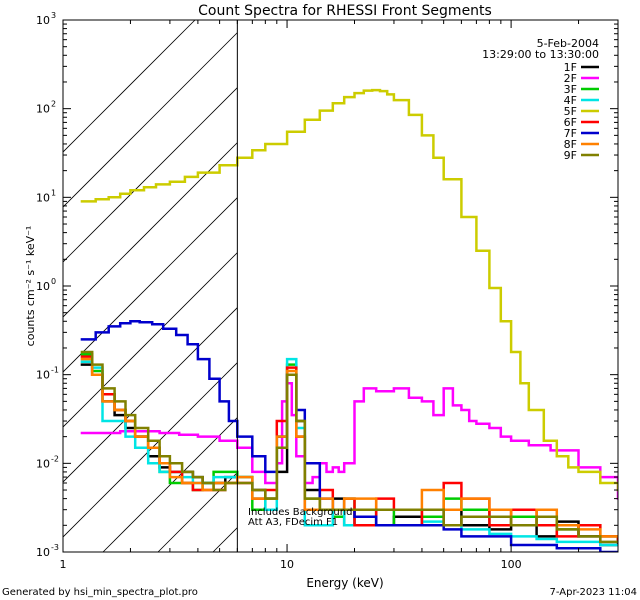 This screenshot has width=640, height=600. I want to click on x-tick-label: 1, so click(63, 564).